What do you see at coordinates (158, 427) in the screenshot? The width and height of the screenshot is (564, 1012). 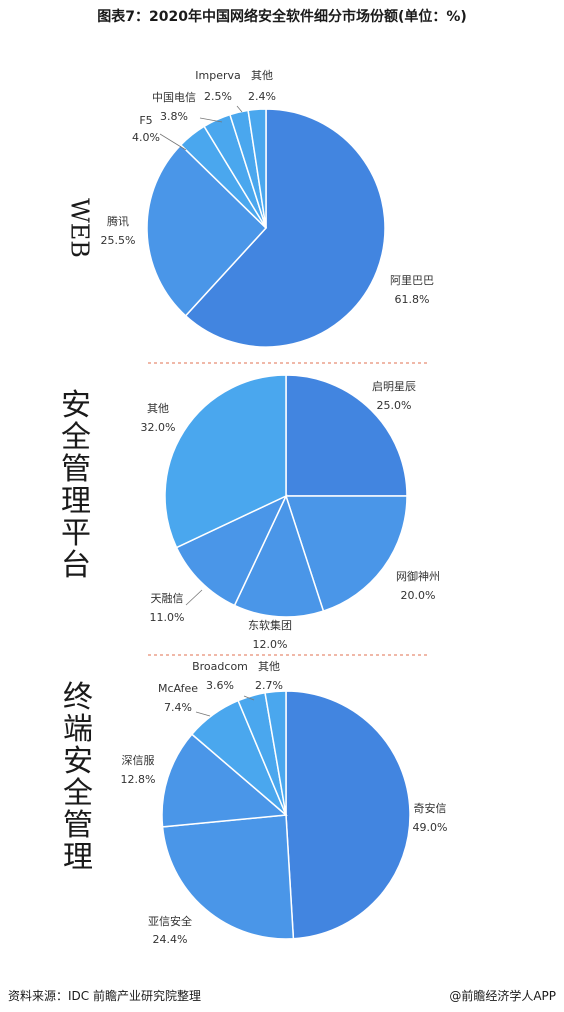 I see `slice-value-label: 32.0%` at bounding box center [158, 427].